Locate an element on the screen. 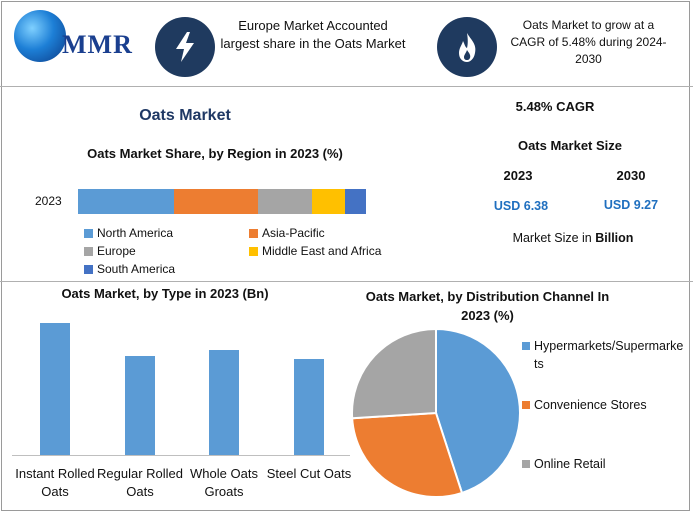  type-bar-instant-rolled-oats is located at coordinates (55, 389).